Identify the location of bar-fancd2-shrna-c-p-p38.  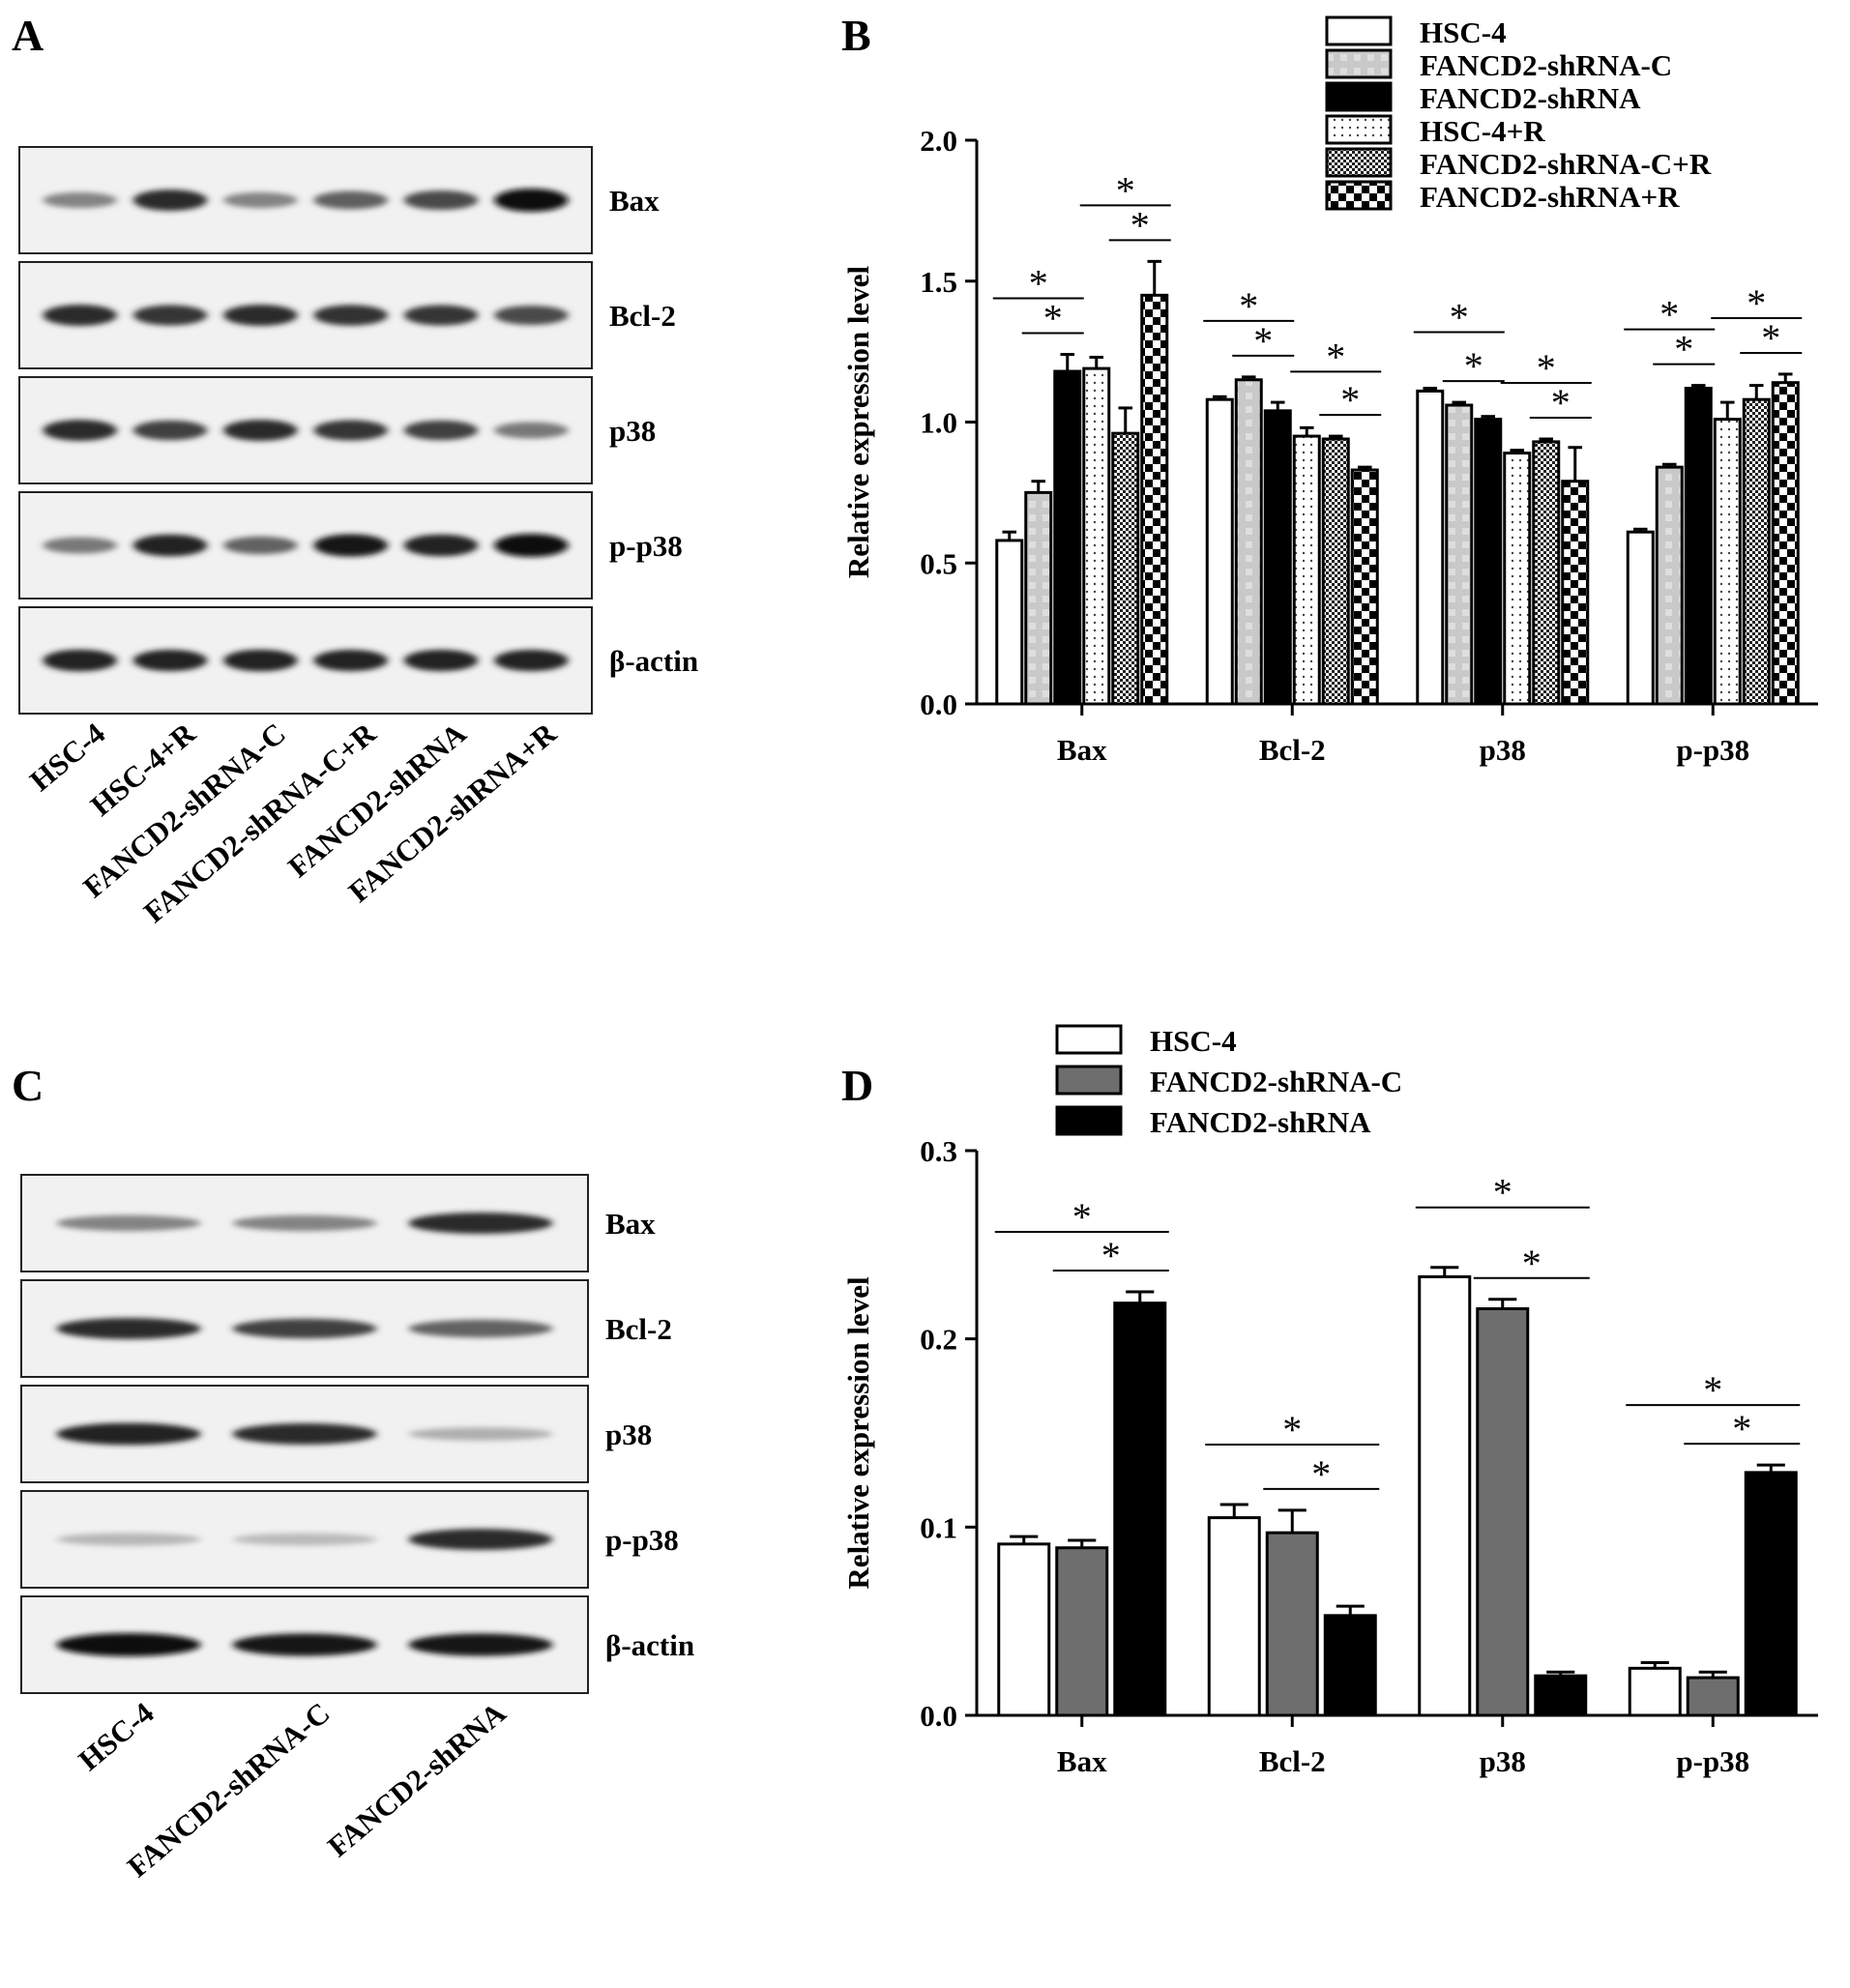
(1670, 585).